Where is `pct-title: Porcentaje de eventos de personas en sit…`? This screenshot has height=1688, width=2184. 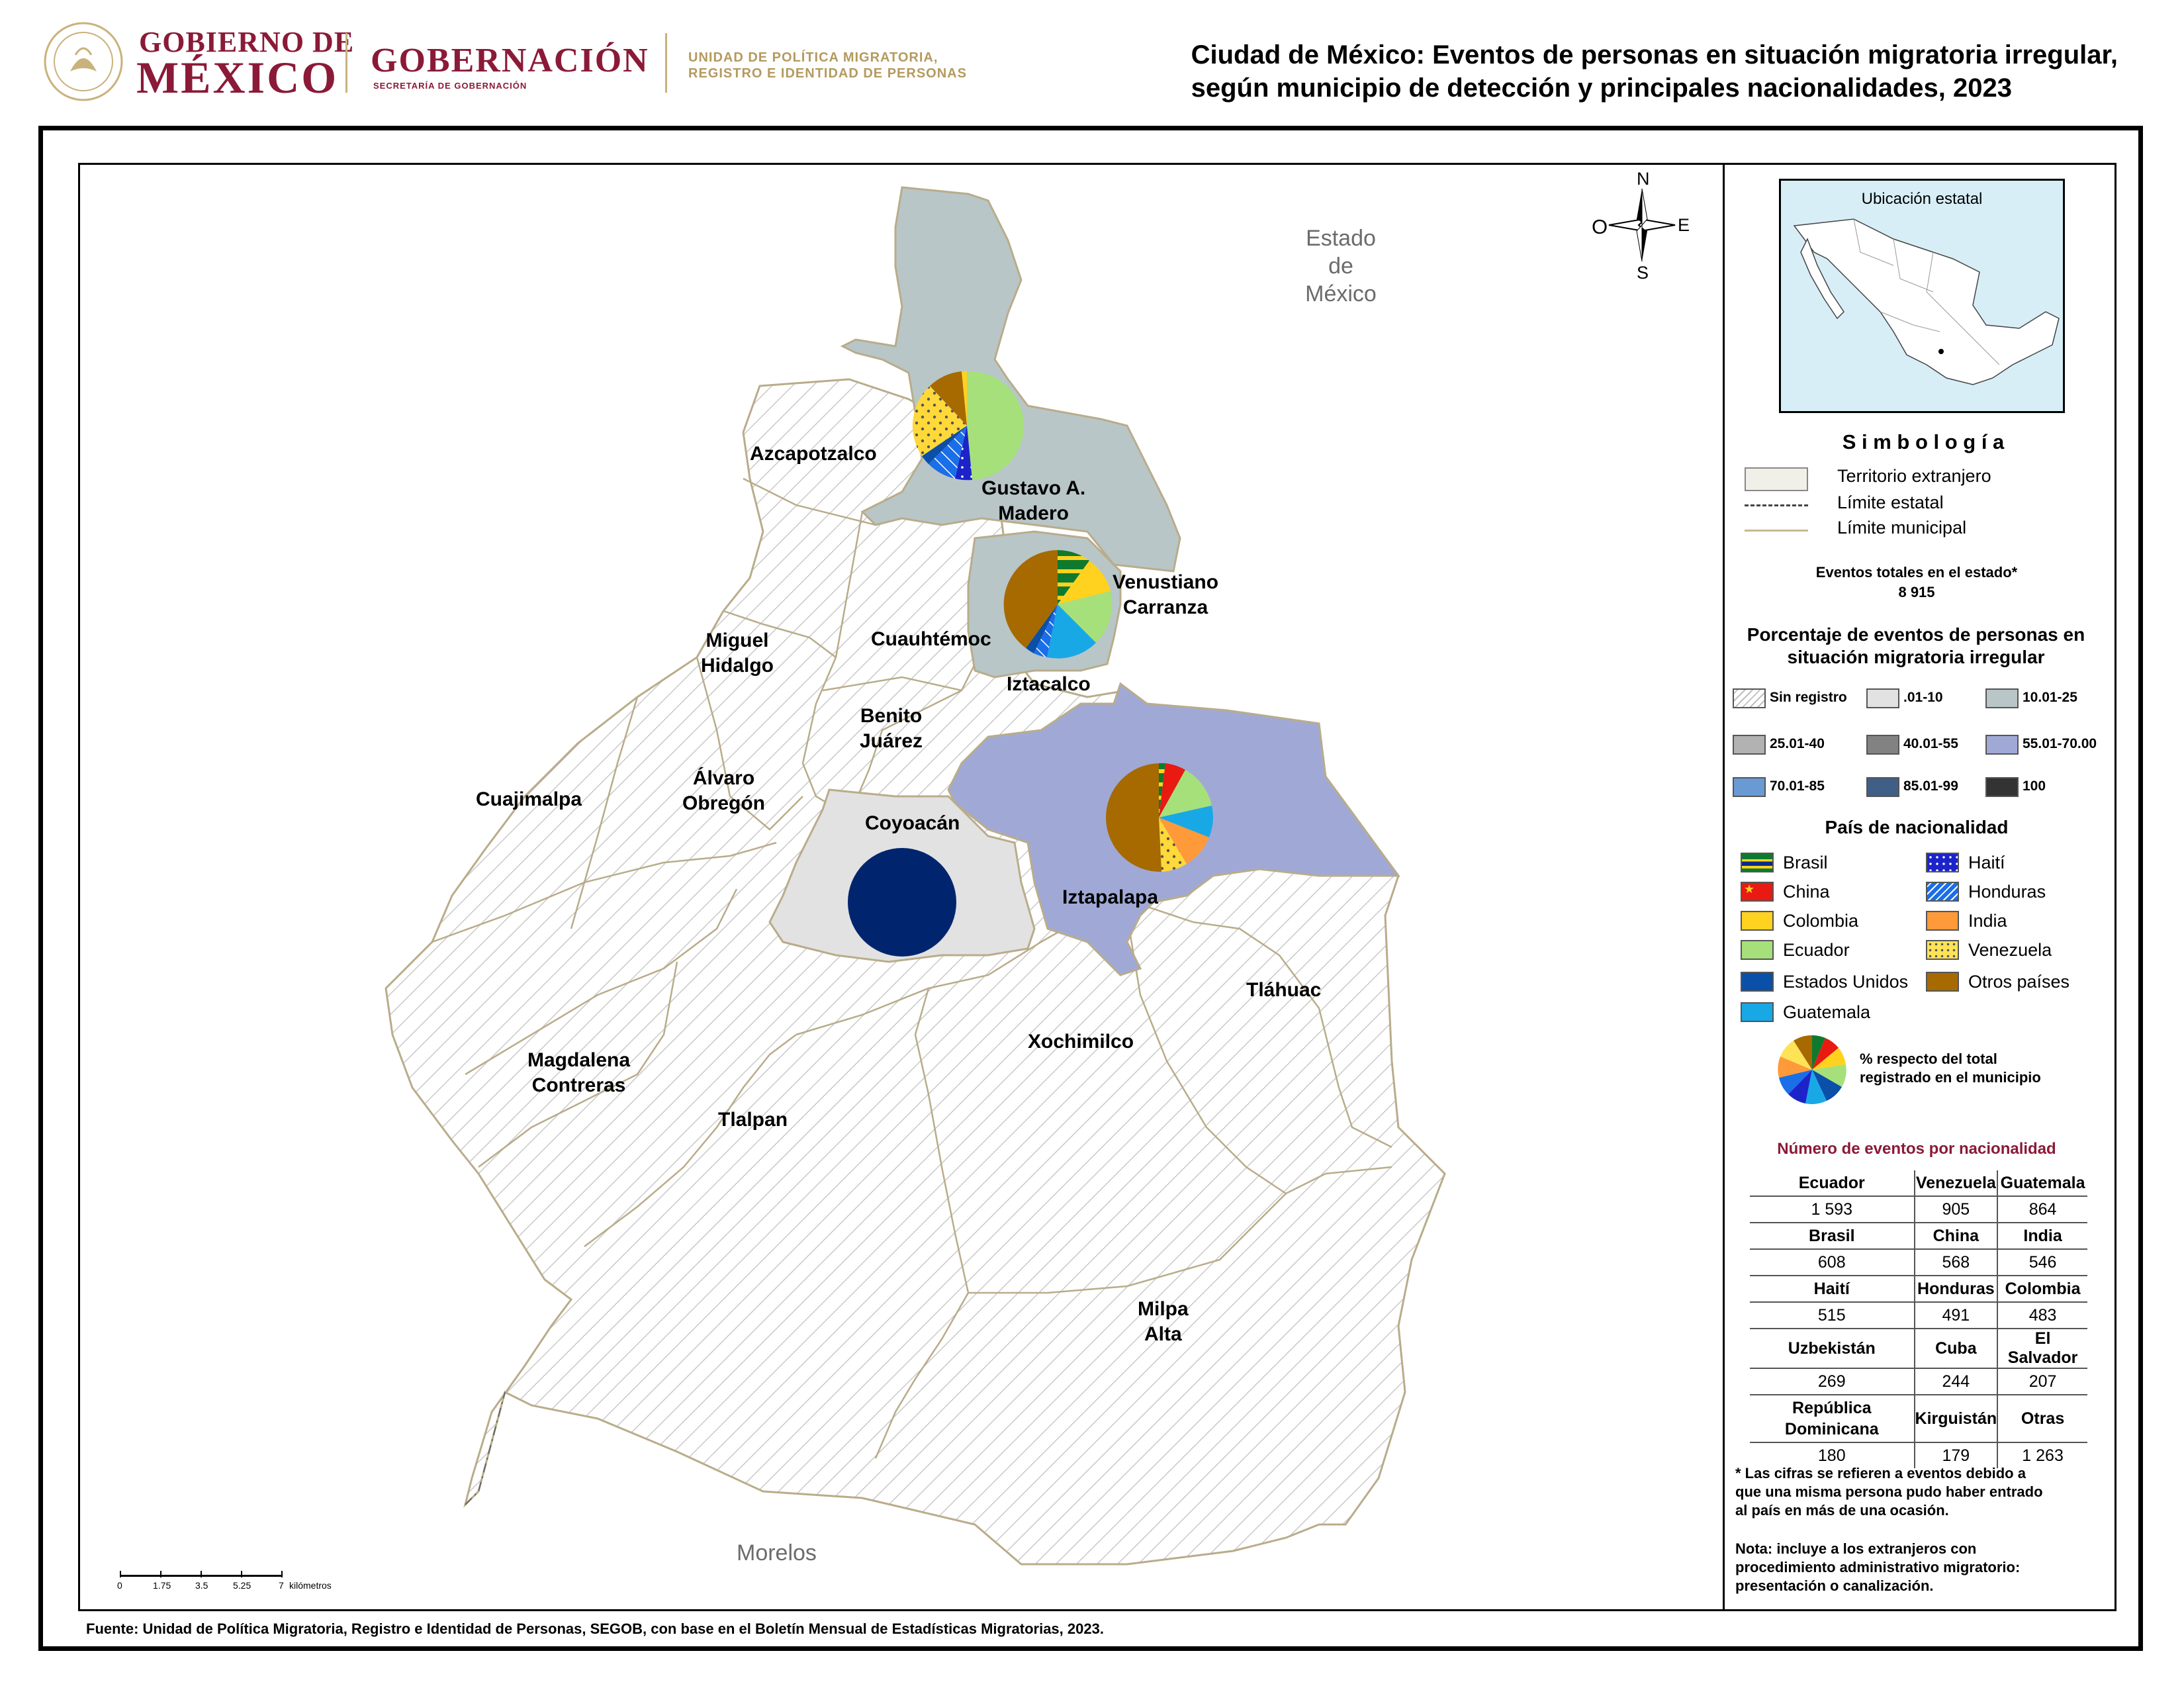 pct-title: Porcentaje de eventos de personas en sit… is located at coordinates (1916, 646).